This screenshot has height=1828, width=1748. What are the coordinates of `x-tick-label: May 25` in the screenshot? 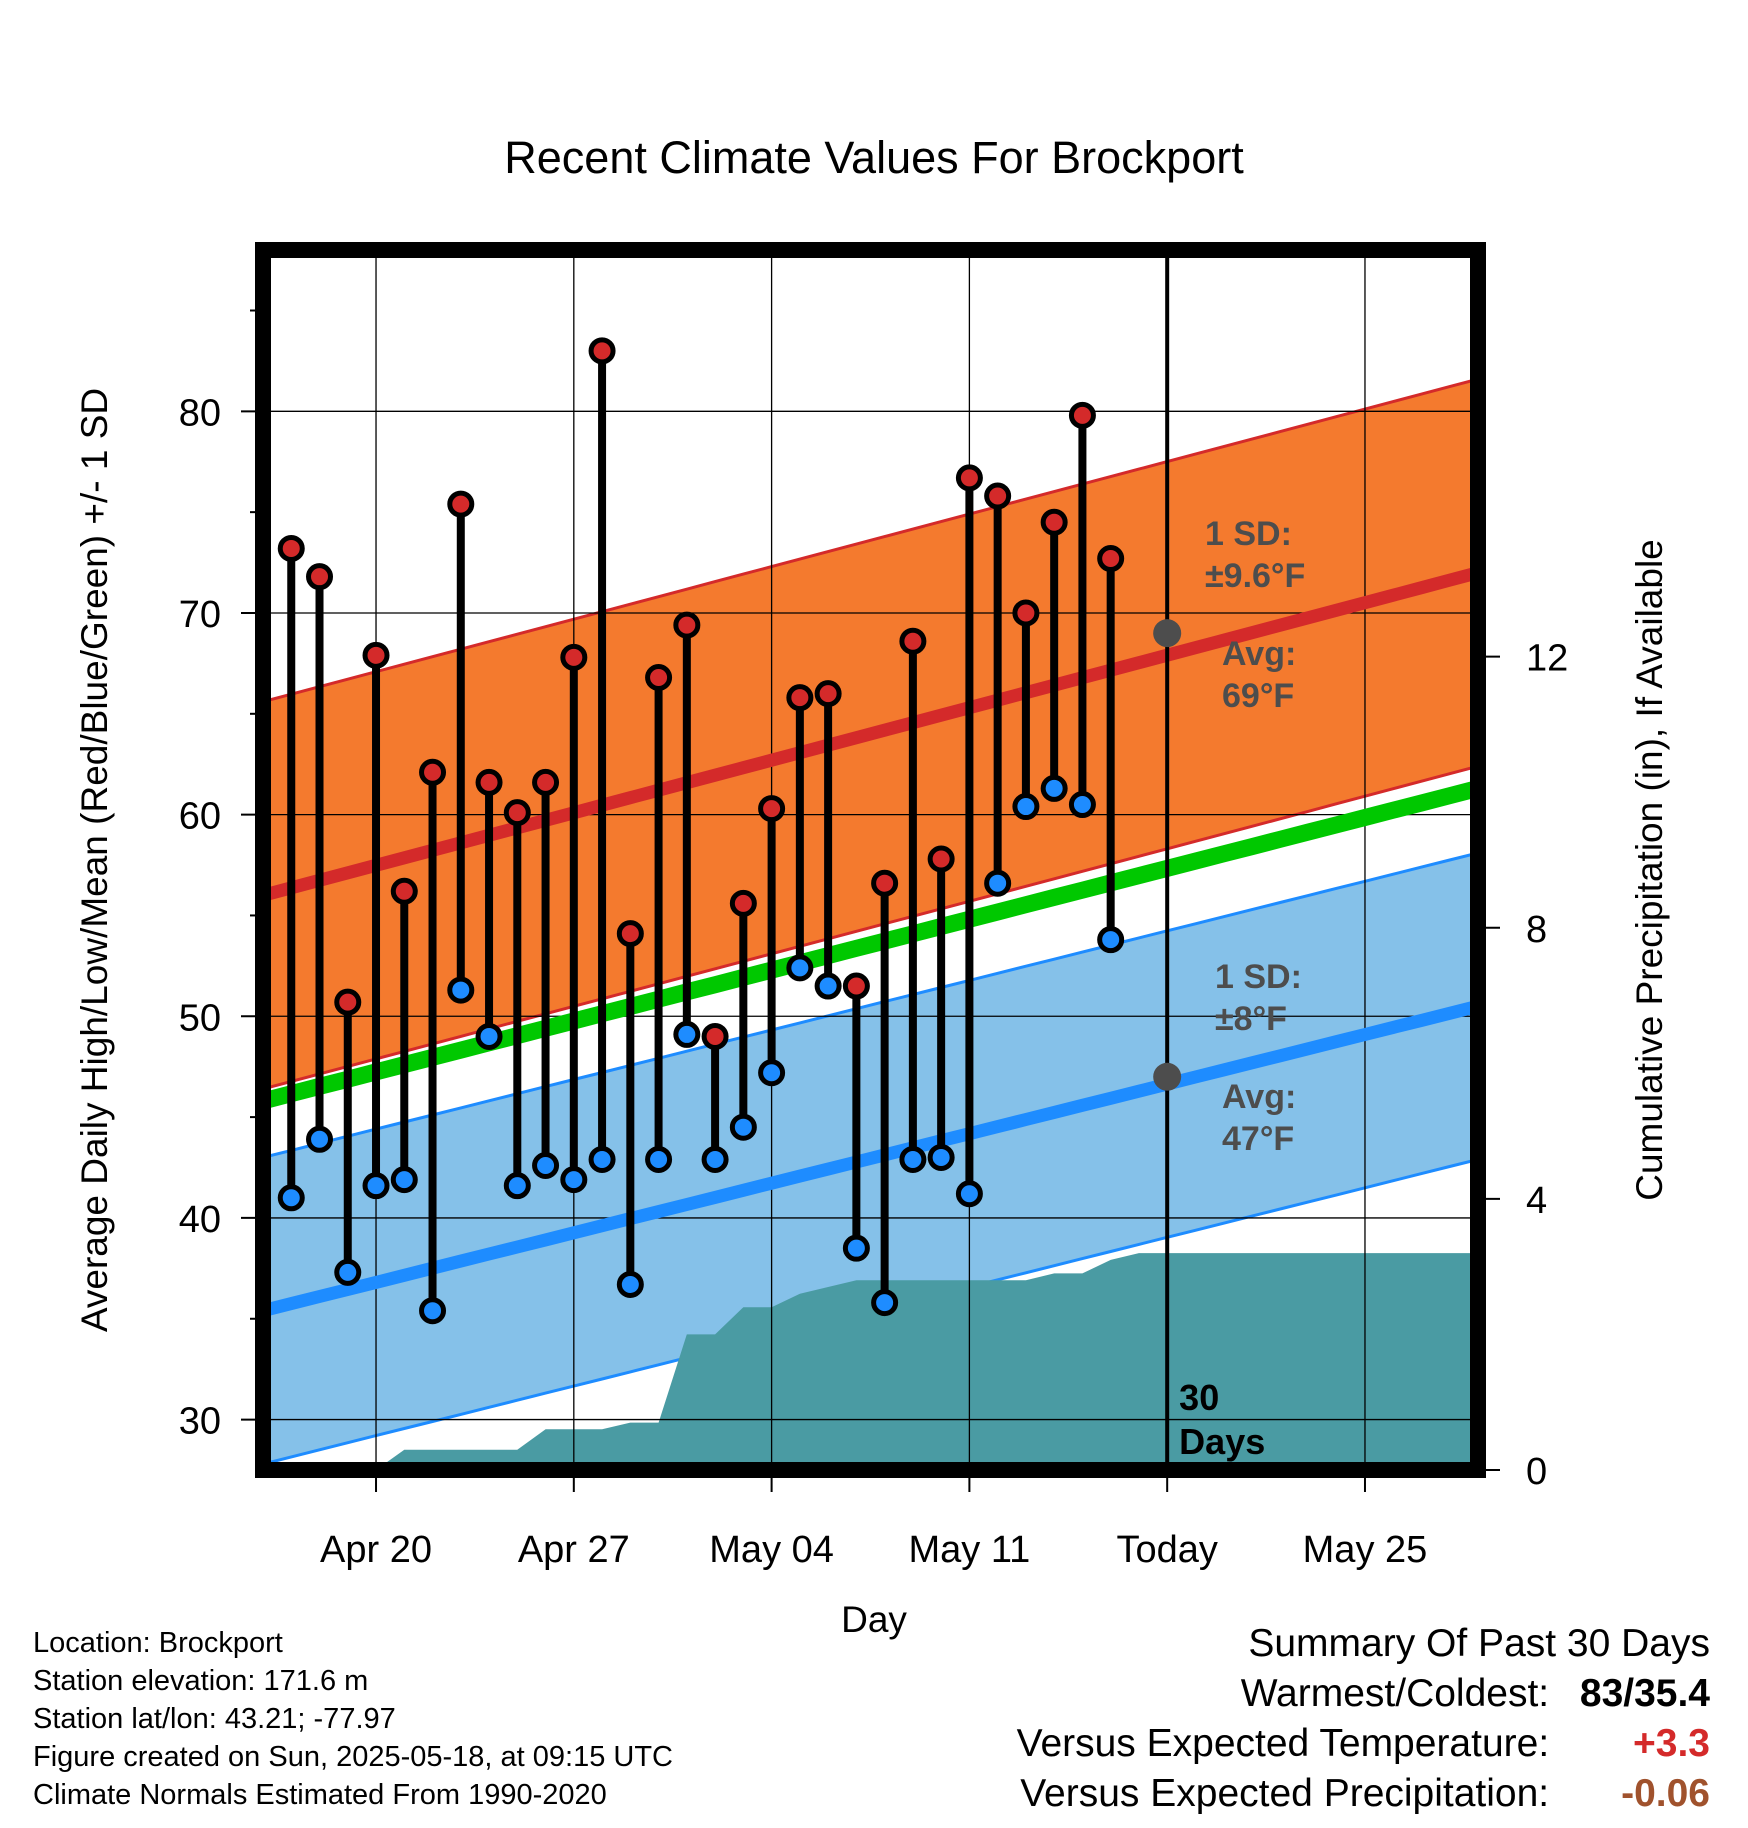 It's located at (1365, 1550).